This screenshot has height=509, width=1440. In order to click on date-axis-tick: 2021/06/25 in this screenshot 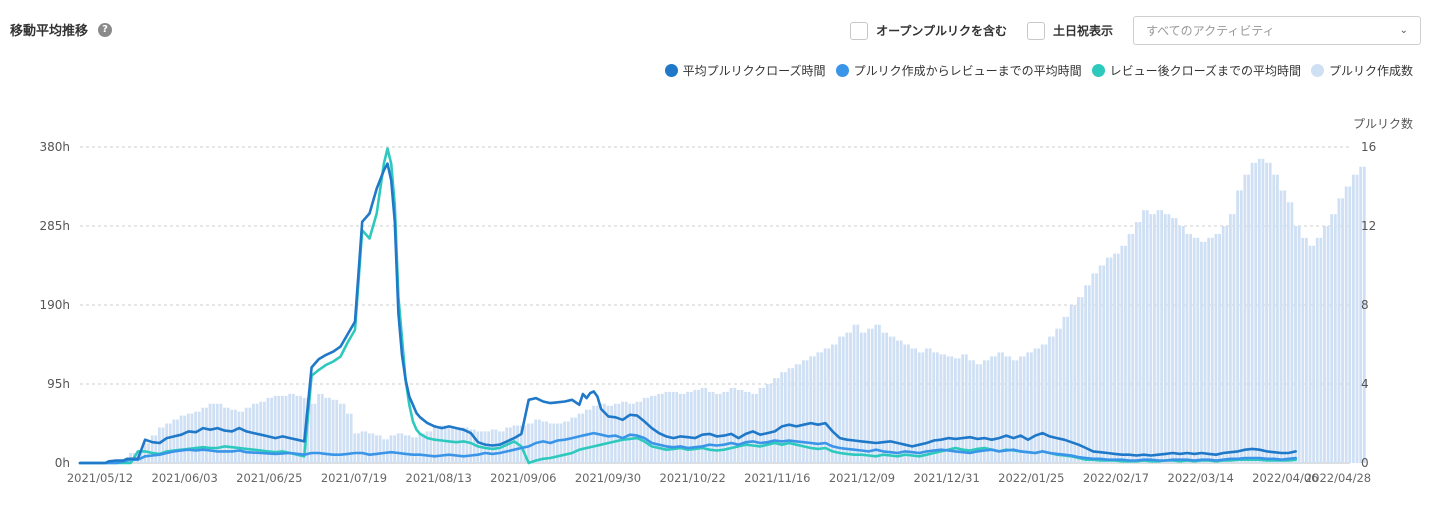, I will do `click(269, 478)`.